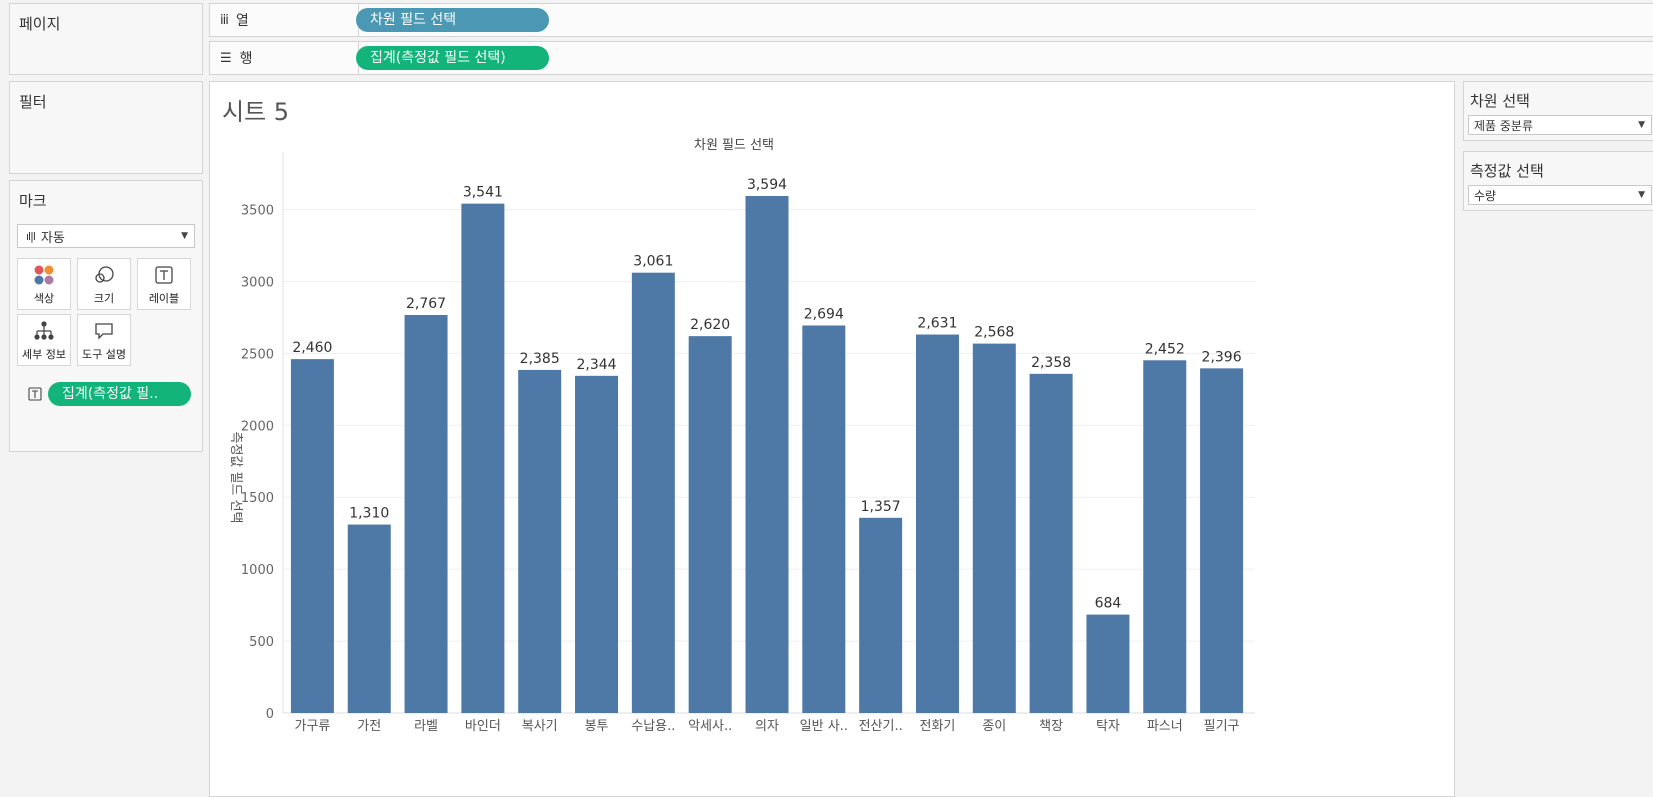  I want to click on columns-shelf: iii 열 차원 필드 선택, so click(931, 20).